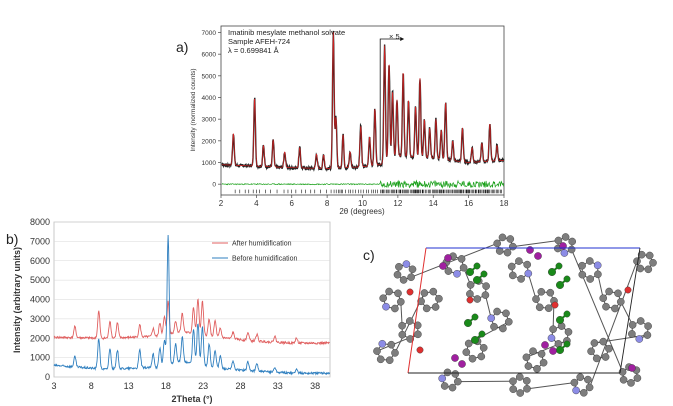  I want to click on panel-a-annotation-sample: Sample AFEH-724, so click(259, 41).